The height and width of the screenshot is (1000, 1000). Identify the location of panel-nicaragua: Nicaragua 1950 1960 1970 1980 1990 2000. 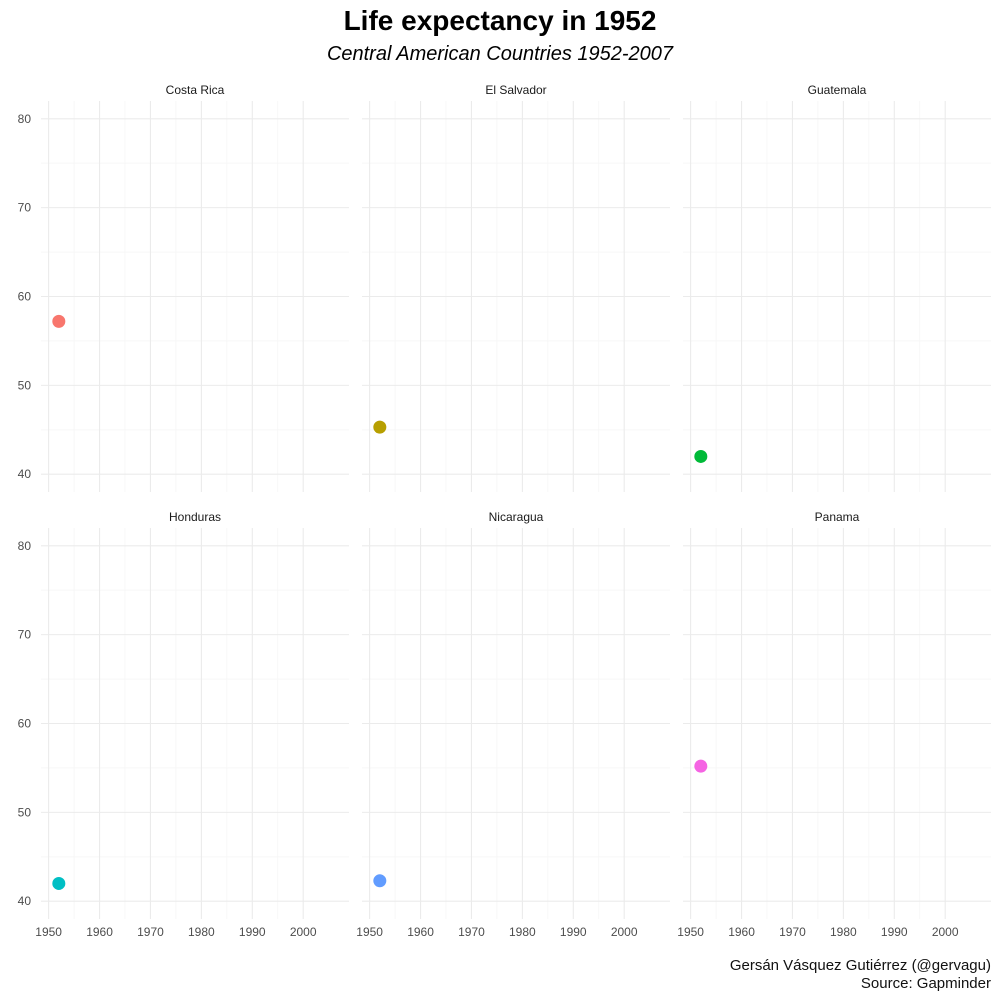
(513, 724).